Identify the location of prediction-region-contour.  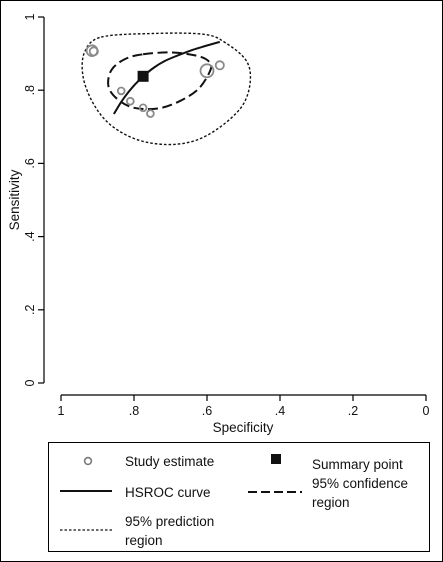
(166, 89).